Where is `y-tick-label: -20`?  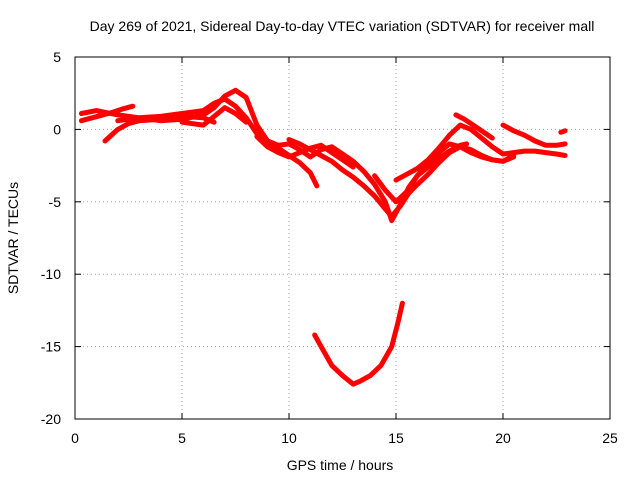
y-tick-label: -20 is located at coordinates (51, 419).